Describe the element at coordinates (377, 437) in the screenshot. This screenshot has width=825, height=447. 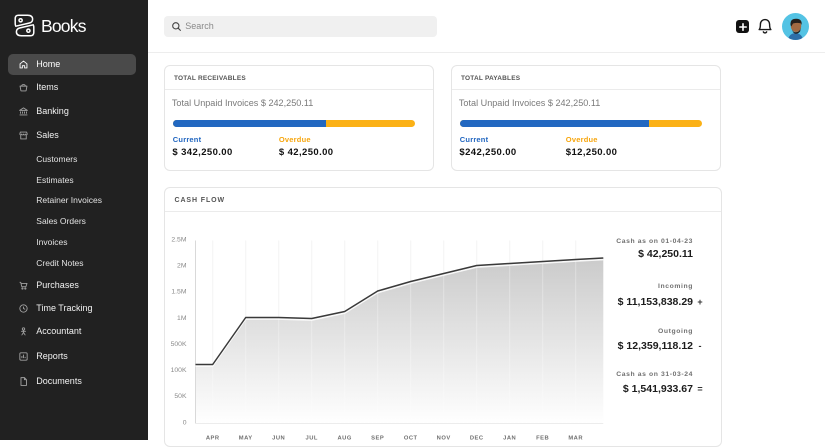
I see `svg-text: SEP` at that location.